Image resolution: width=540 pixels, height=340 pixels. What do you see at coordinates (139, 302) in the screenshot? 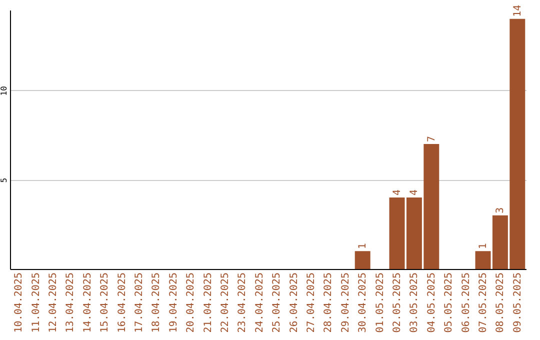
I see `x-tick-label: 17.04.2025` at bounding box center [139, 302].